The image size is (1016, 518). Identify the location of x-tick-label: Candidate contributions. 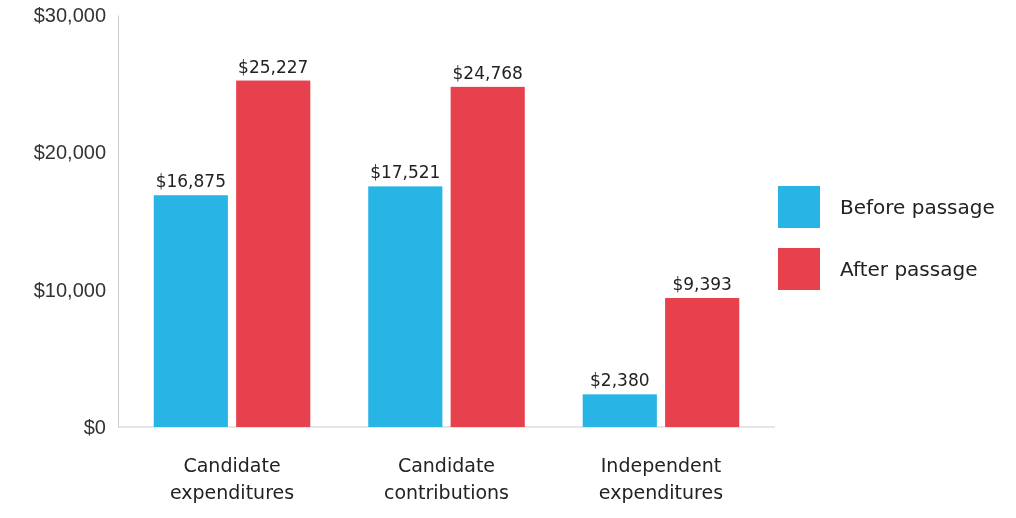
(446, 478).